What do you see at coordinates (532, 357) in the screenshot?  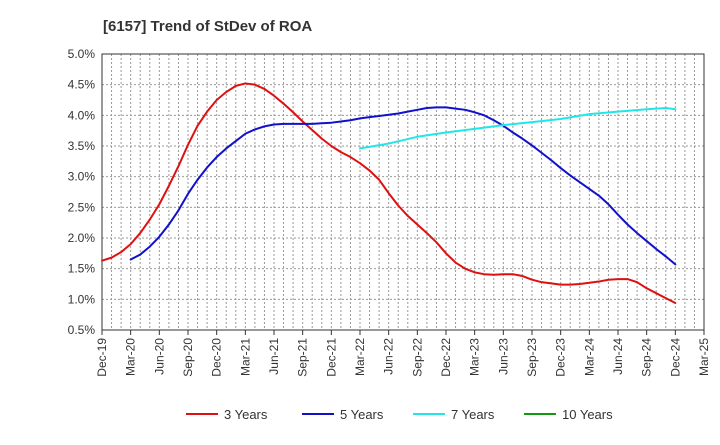 I see `x-tick-label: Sep-23` at bounding box center [532, 357].